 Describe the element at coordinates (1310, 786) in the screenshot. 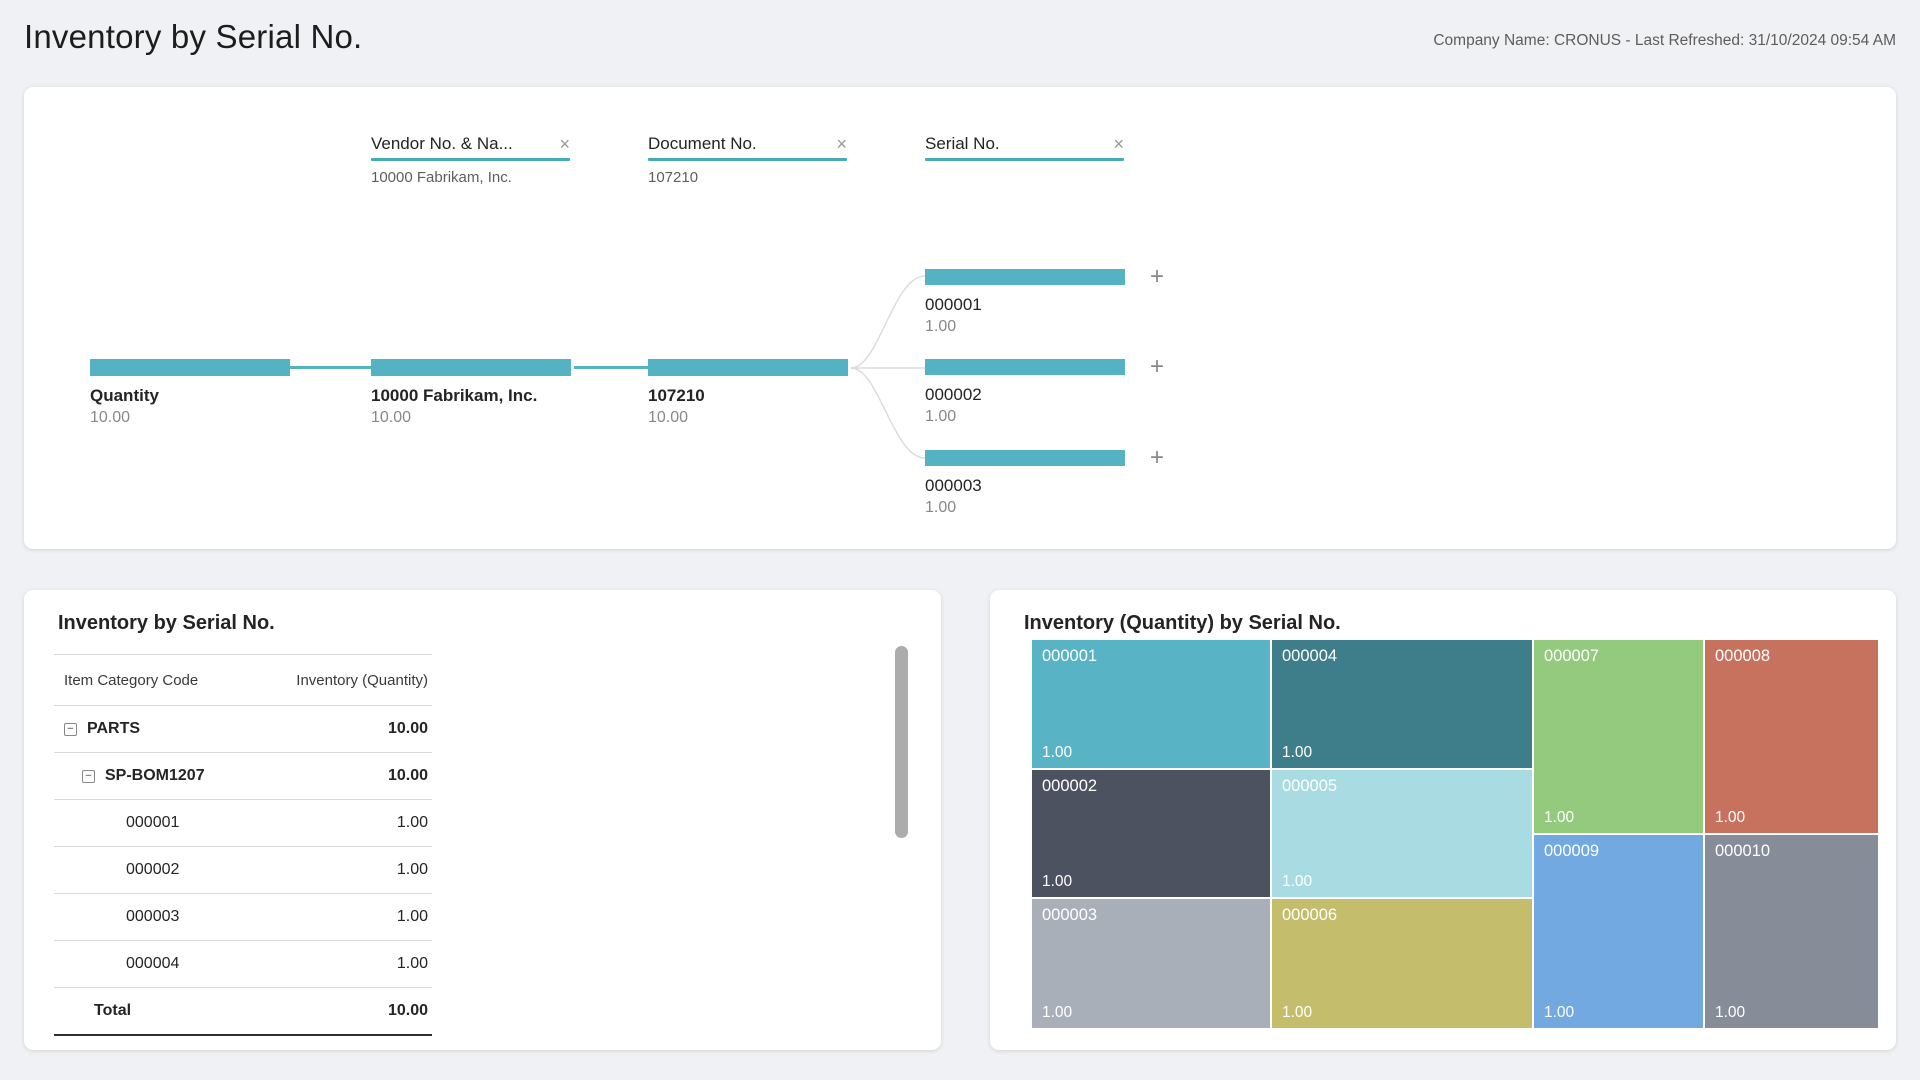

I see `tile-label: 000005` at that location.